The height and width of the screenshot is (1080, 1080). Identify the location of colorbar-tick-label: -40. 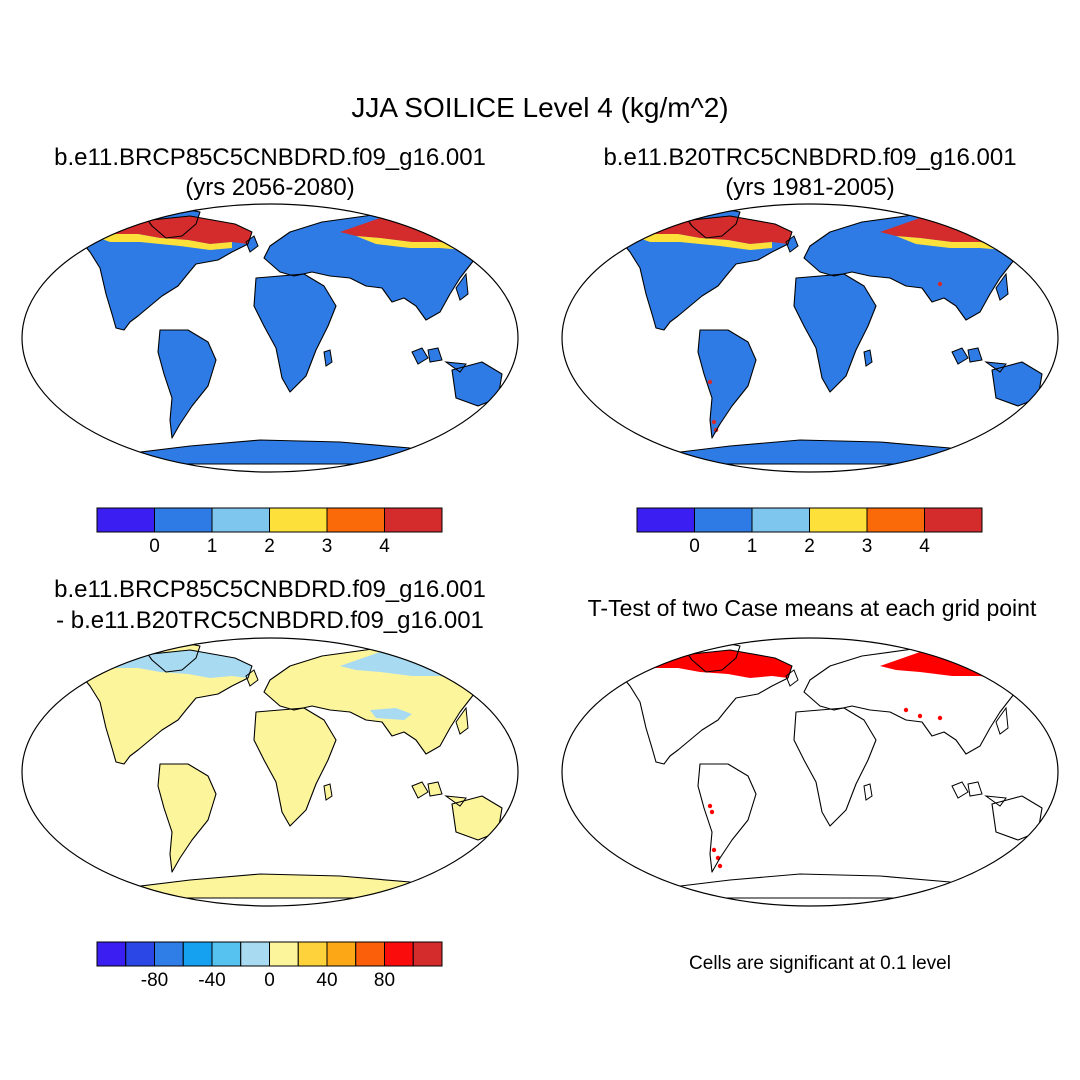
(211, 980).